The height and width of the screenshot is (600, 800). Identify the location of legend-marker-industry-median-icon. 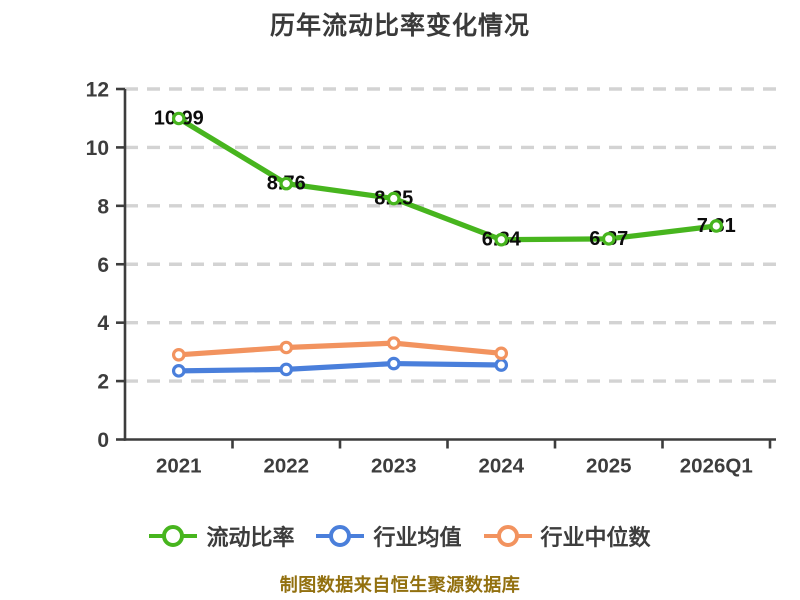
(507, 536).